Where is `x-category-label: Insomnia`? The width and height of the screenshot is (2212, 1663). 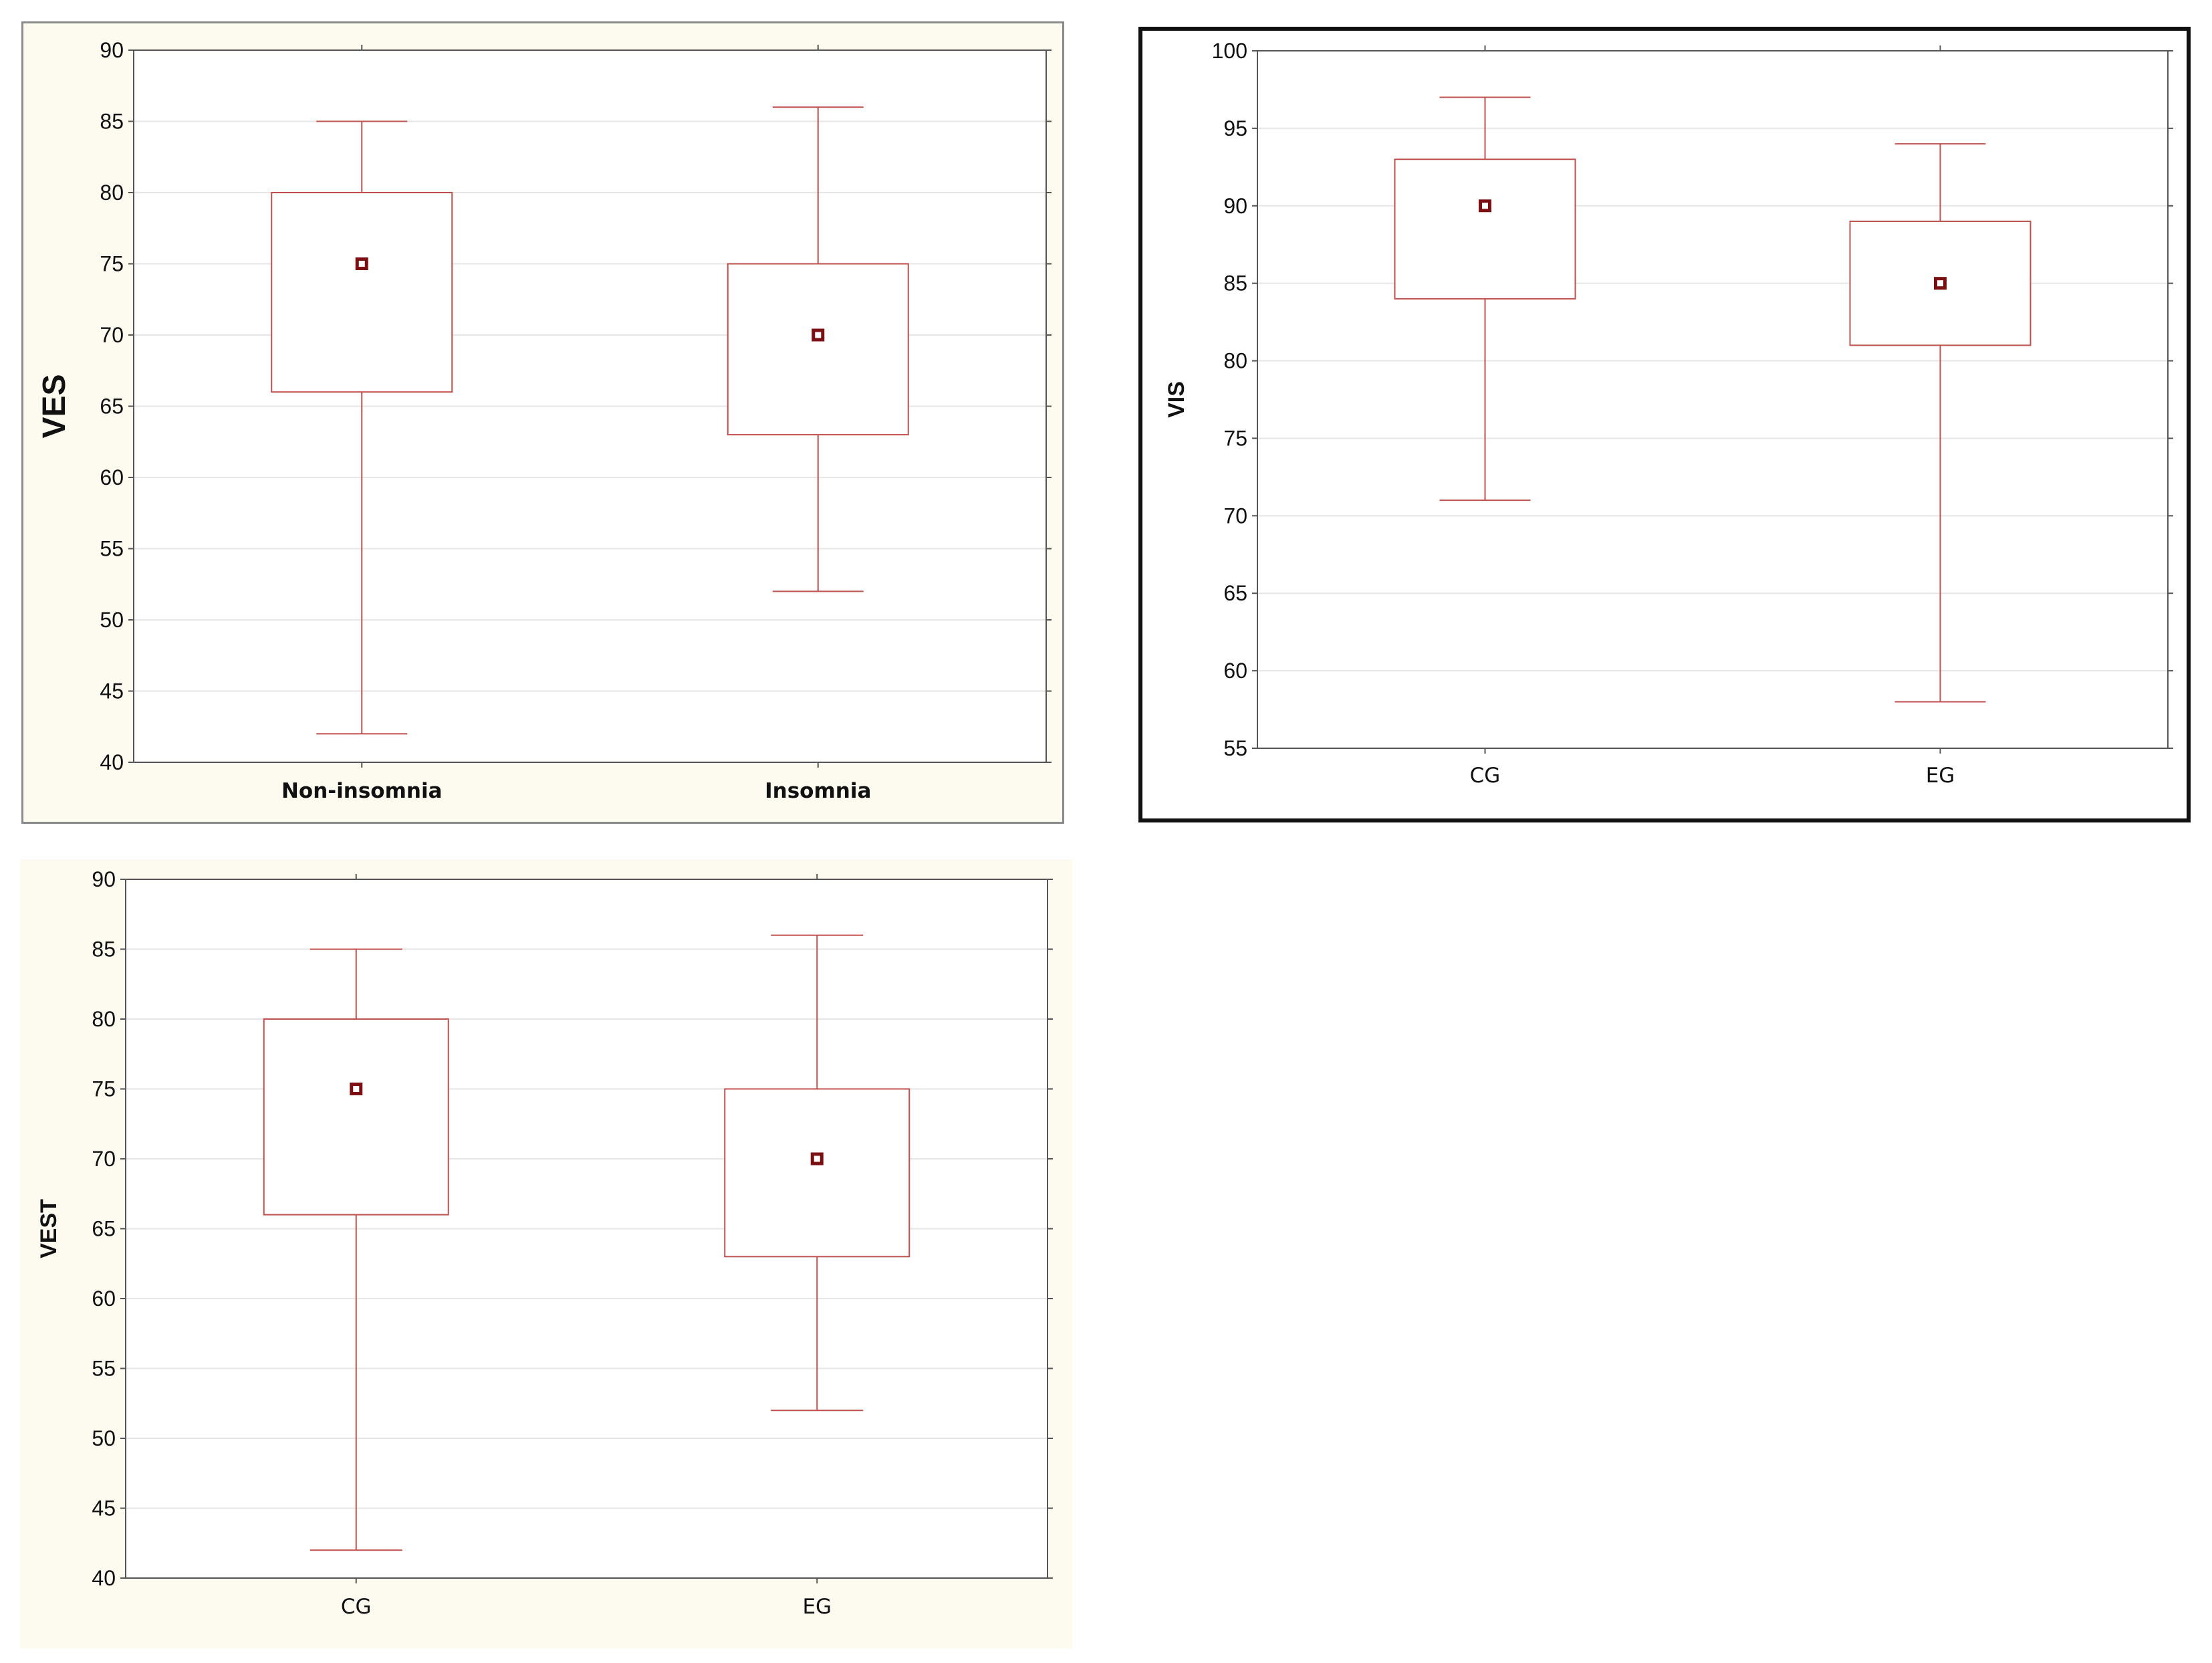
x-category-label: Insomnia is located at coordinates (818, 791).